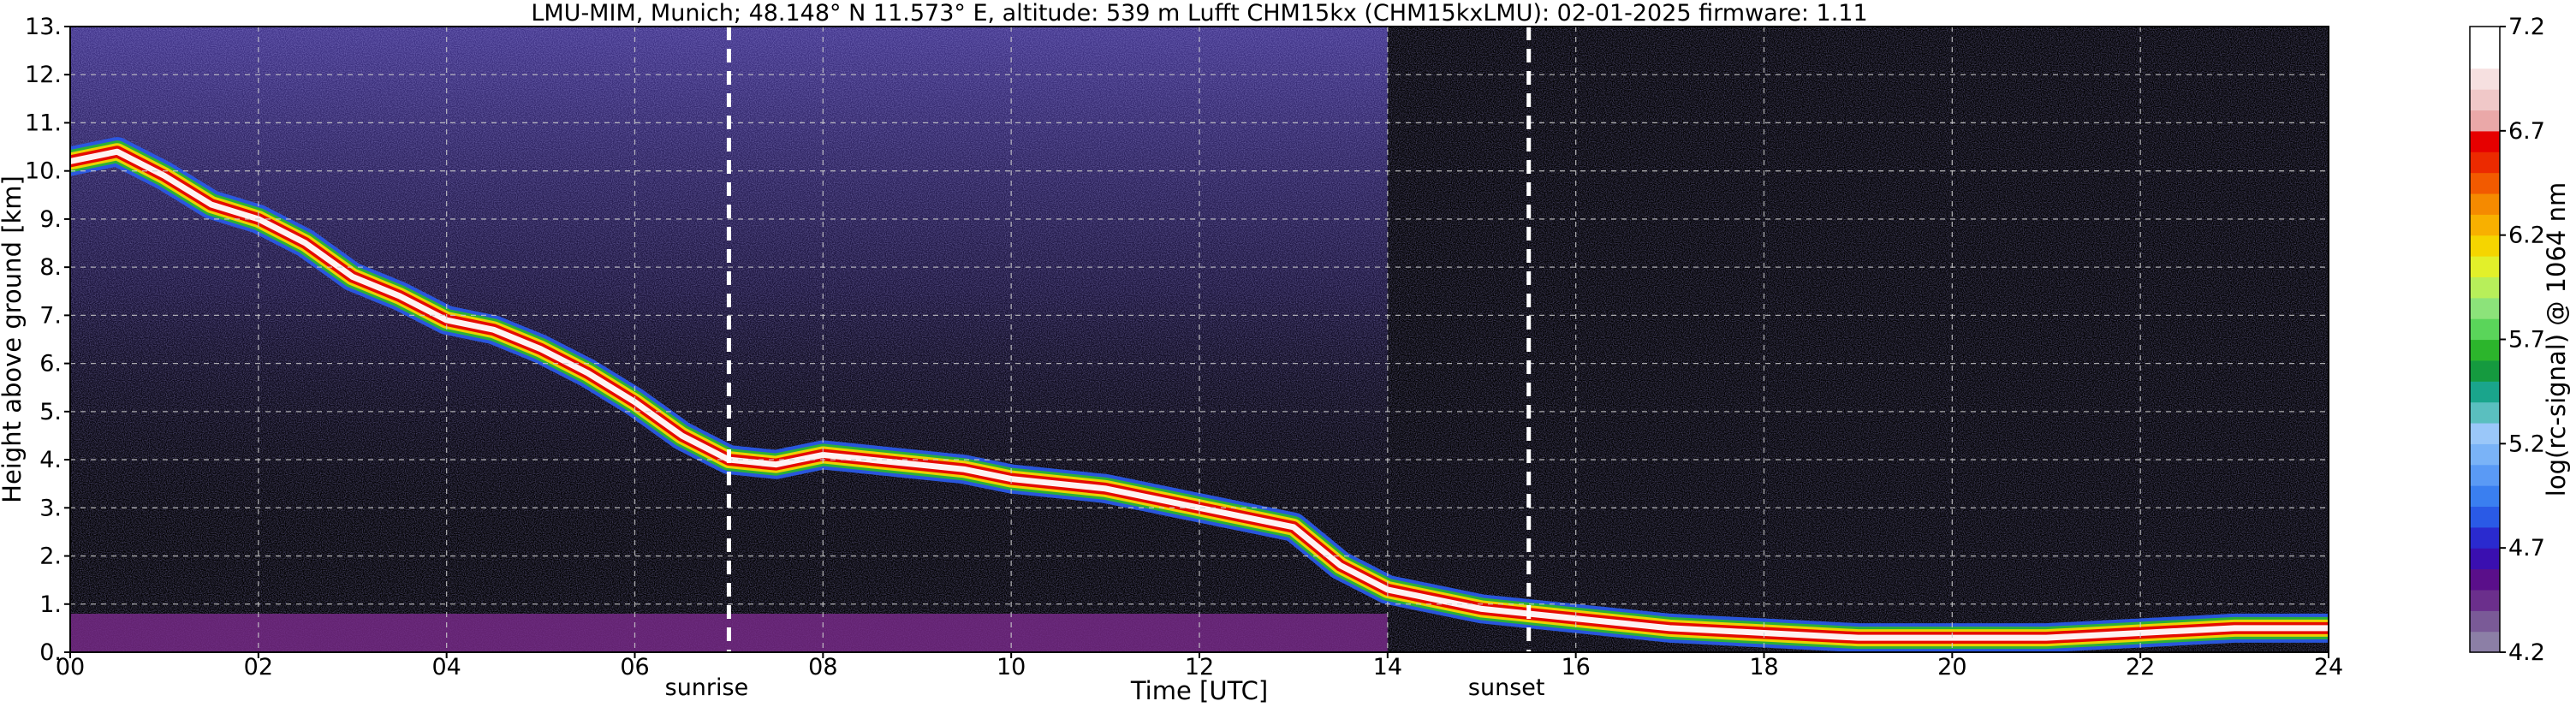 Image resolution: width=2576 pixels, height=707 pixels. I want to click on y-tick-label: 12., so click(43, 75).